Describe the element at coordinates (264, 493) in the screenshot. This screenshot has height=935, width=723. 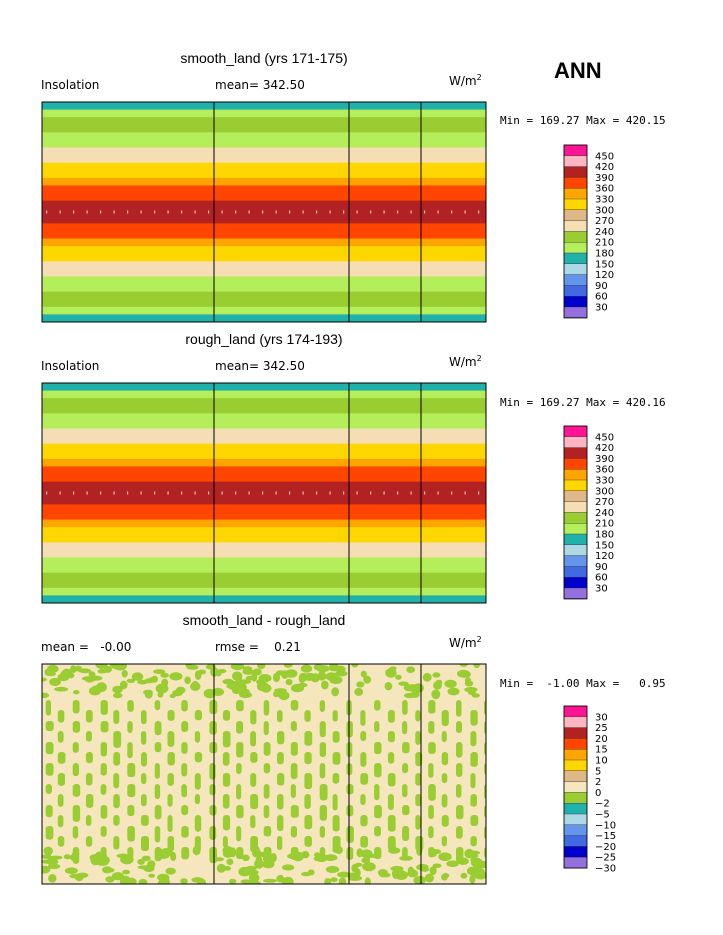
I see `map-frame` at that location.